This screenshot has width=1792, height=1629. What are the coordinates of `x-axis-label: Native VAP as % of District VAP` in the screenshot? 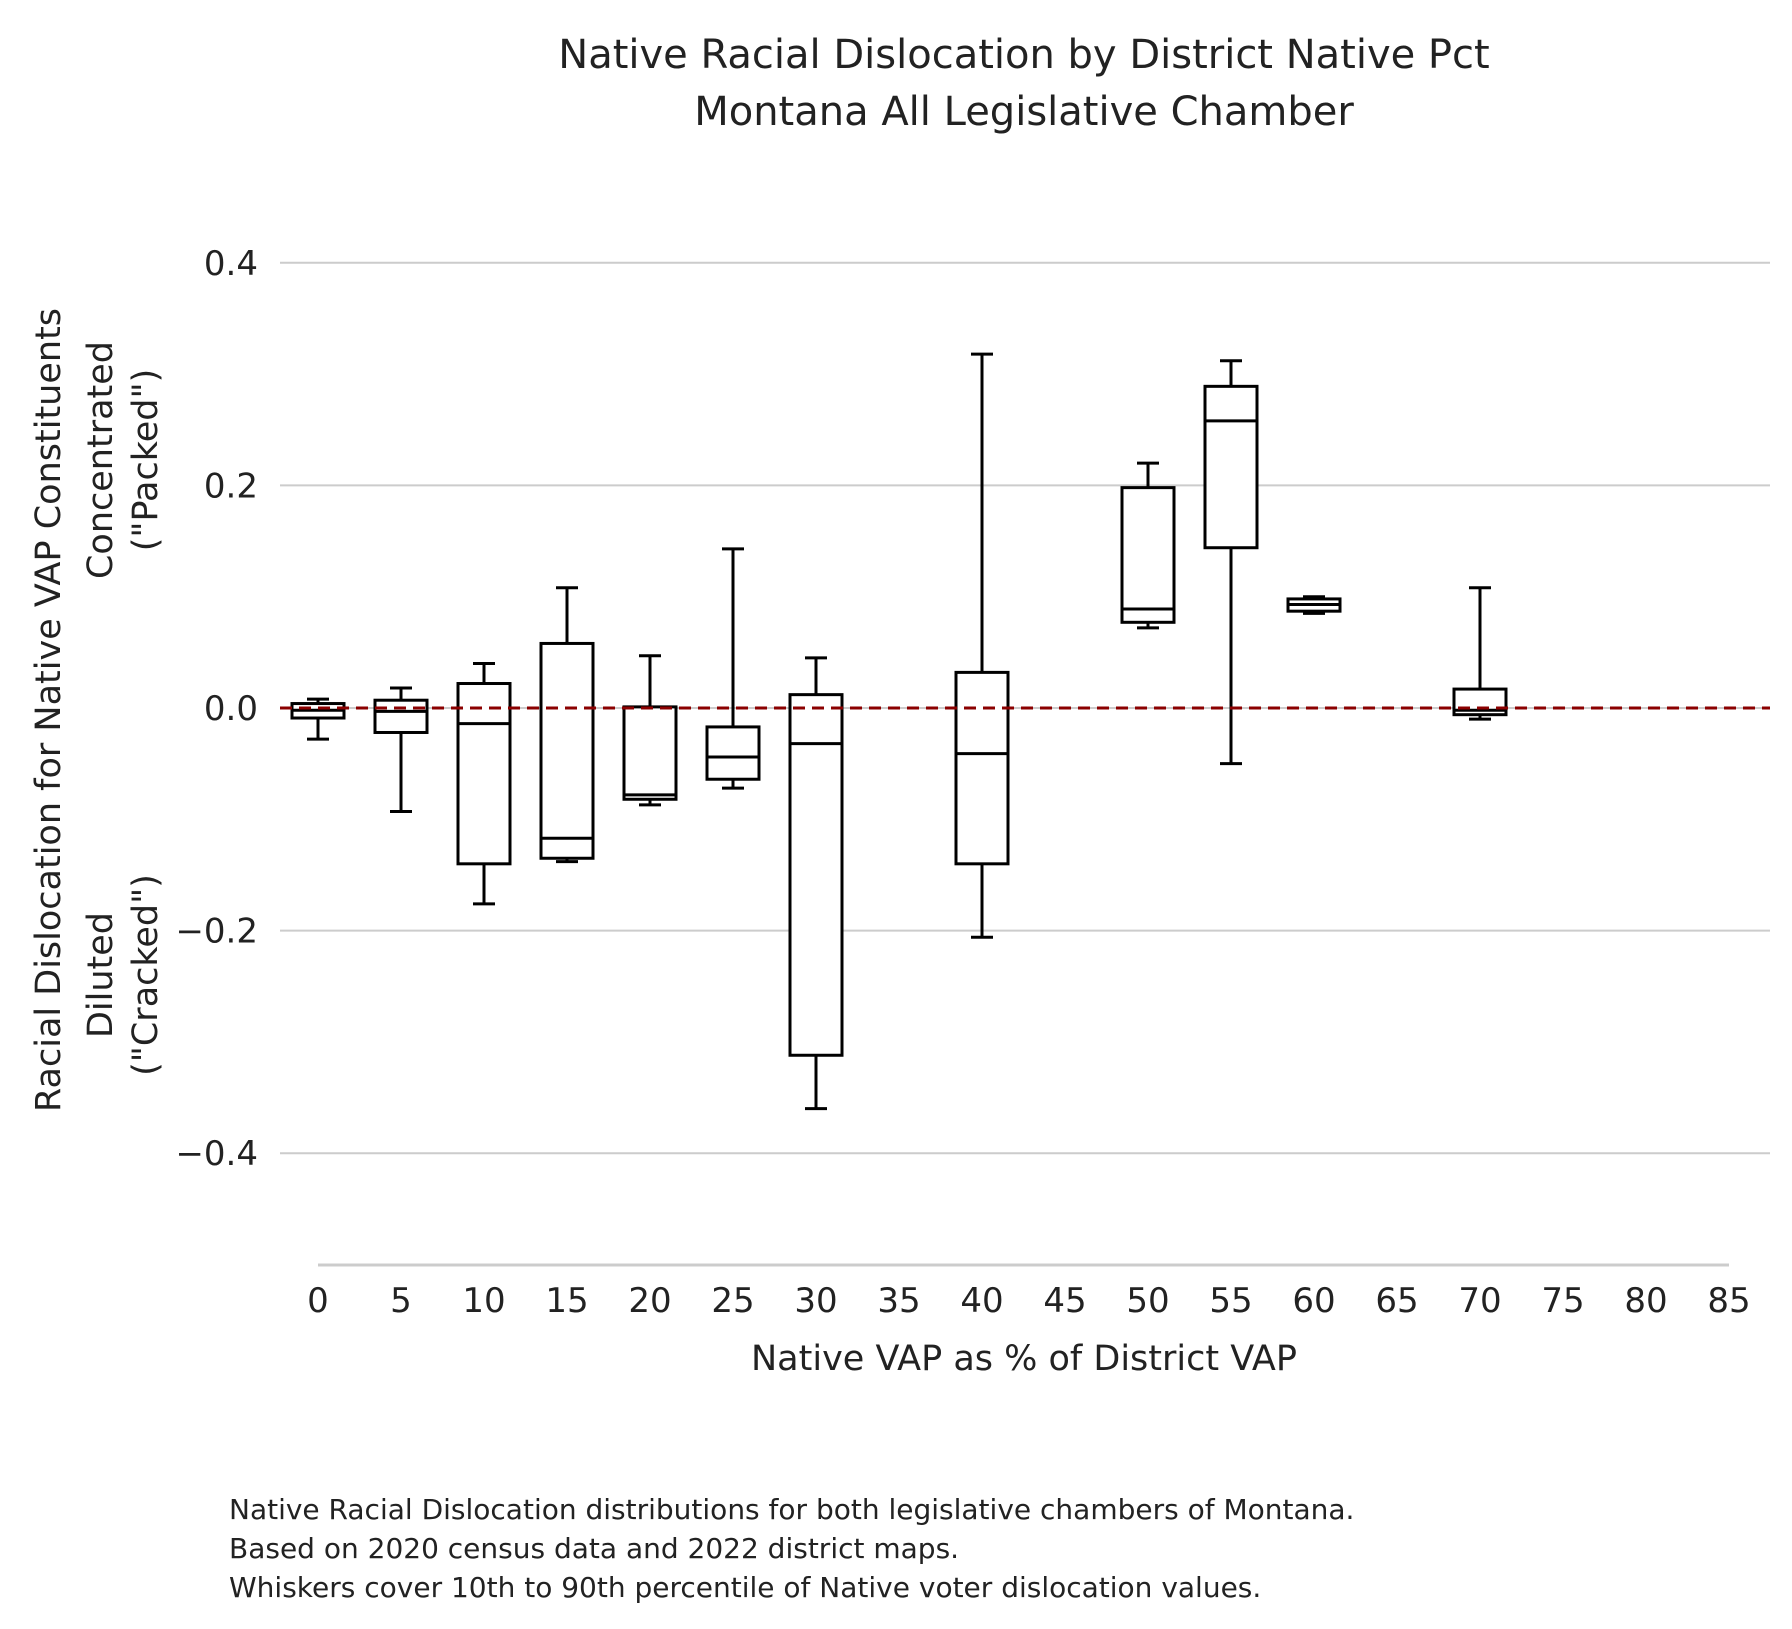 It's located at (1024, 1359).